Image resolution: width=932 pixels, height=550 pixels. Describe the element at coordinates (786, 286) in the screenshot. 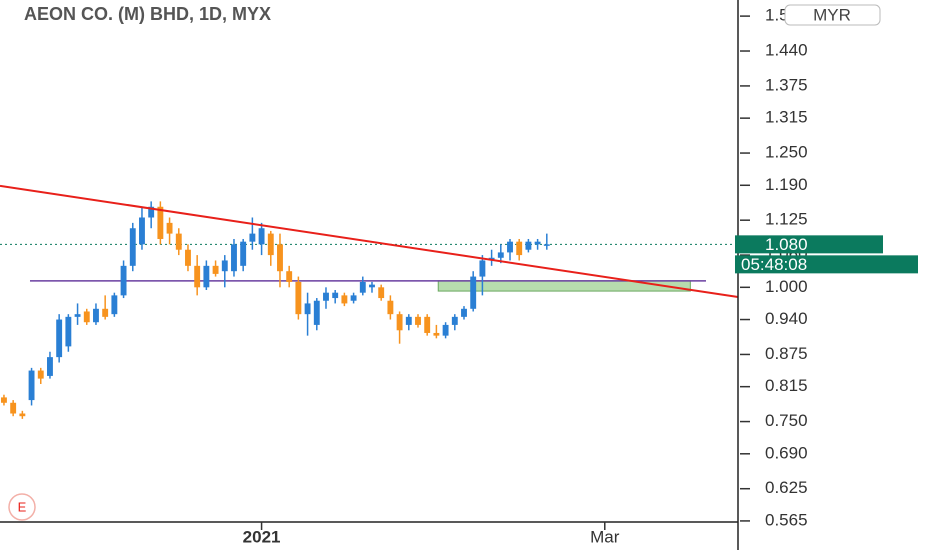

I see `y-tick-label: 1.000` at that location.